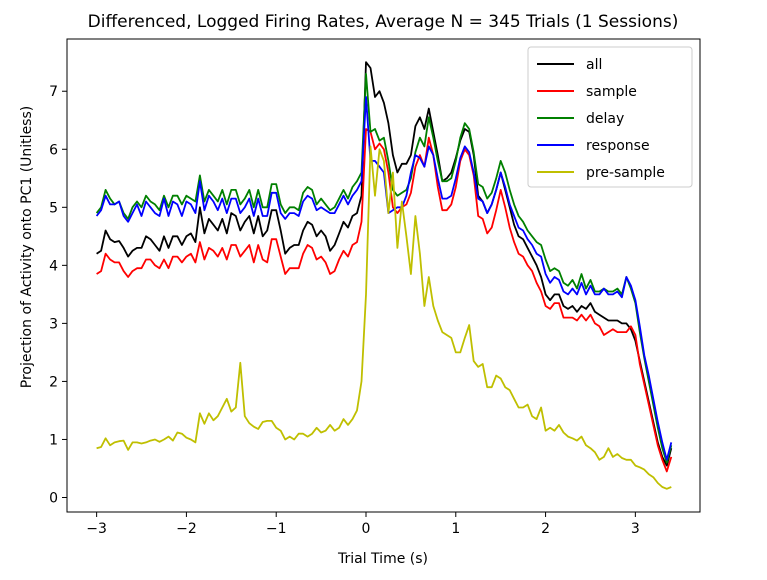  I want to click on x-tick-label: −3, so click(96, 529).